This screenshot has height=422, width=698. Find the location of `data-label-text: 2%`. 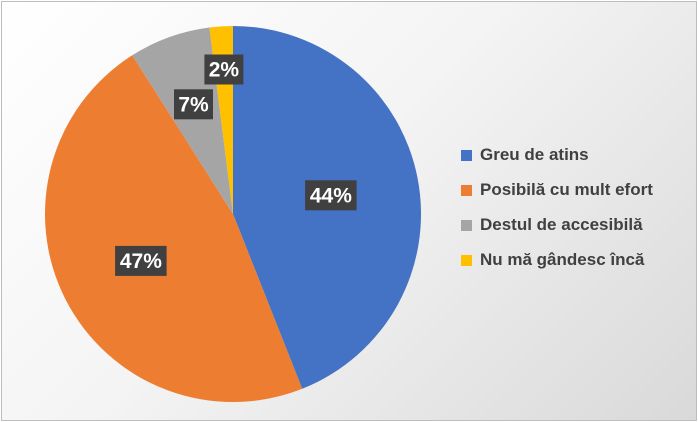

data-label-text: 2% is located at coordinates (224, 70).